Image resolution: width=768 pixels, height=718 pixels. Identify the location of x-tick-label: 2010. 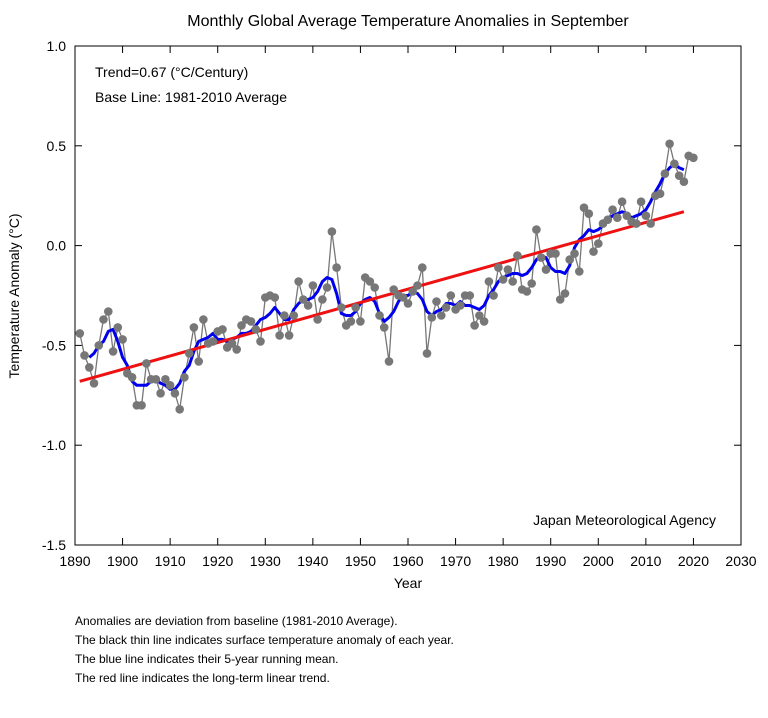
(645, 561).